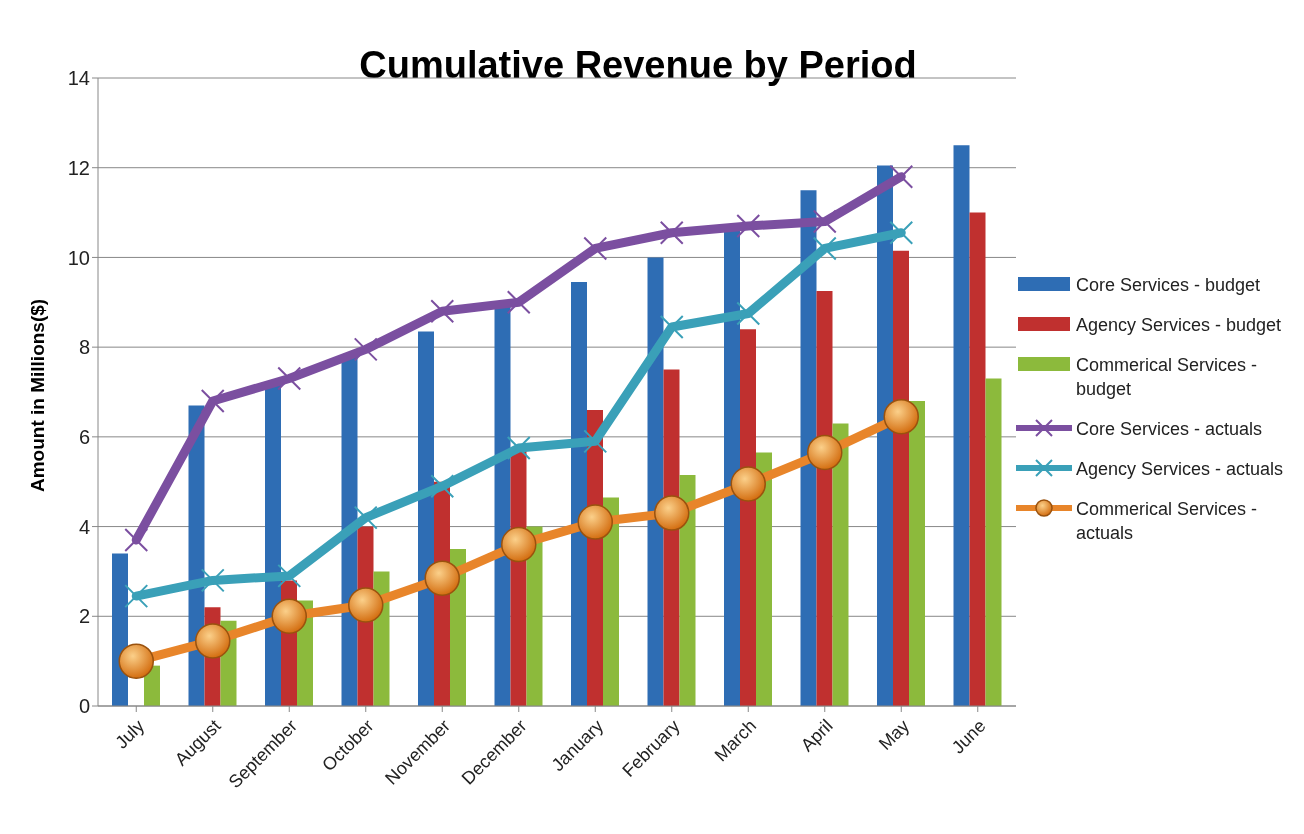 This screenshot has width=1304, height=834. I want to click on y-tick-label: 14, so click(78, 78).